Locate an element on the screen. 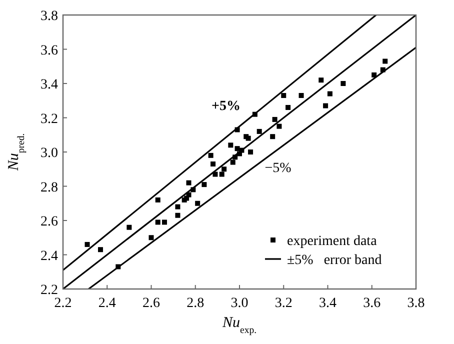  annotation: −5% is located at coordinates (278, 168).